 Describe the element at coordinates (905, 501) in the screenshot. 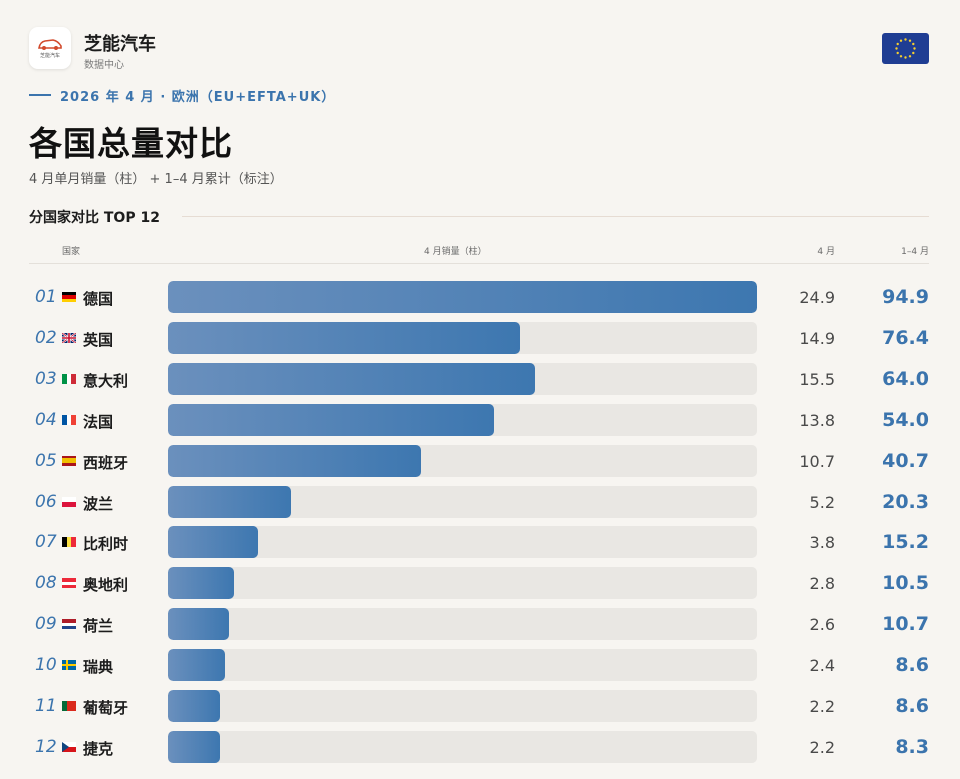

I see `cumulative-value: 20.3` at that location.